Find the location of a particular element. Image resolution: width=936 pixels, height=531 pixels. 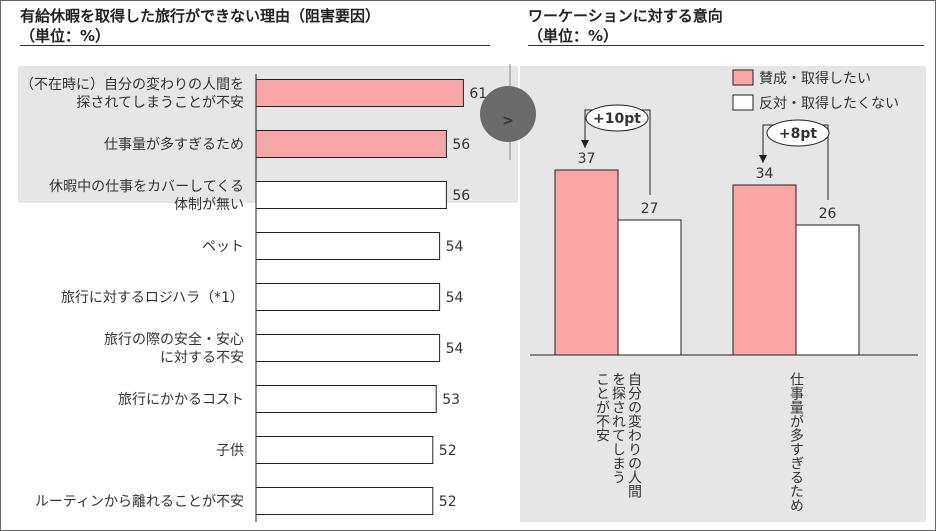

category-label: ルーティンから離れることが不安 is located at coordinates (139, 501).